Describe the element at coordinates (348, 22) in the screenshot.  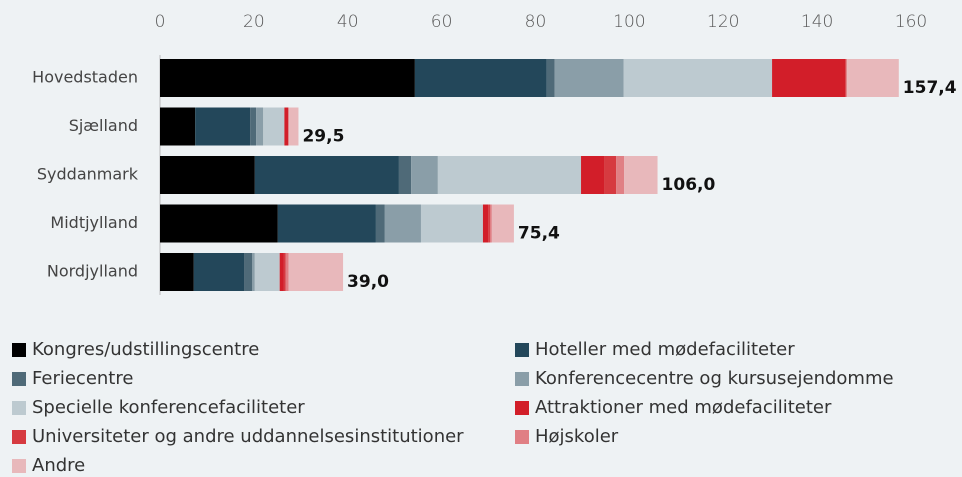
I see `x-tick-label: 40` at that location.